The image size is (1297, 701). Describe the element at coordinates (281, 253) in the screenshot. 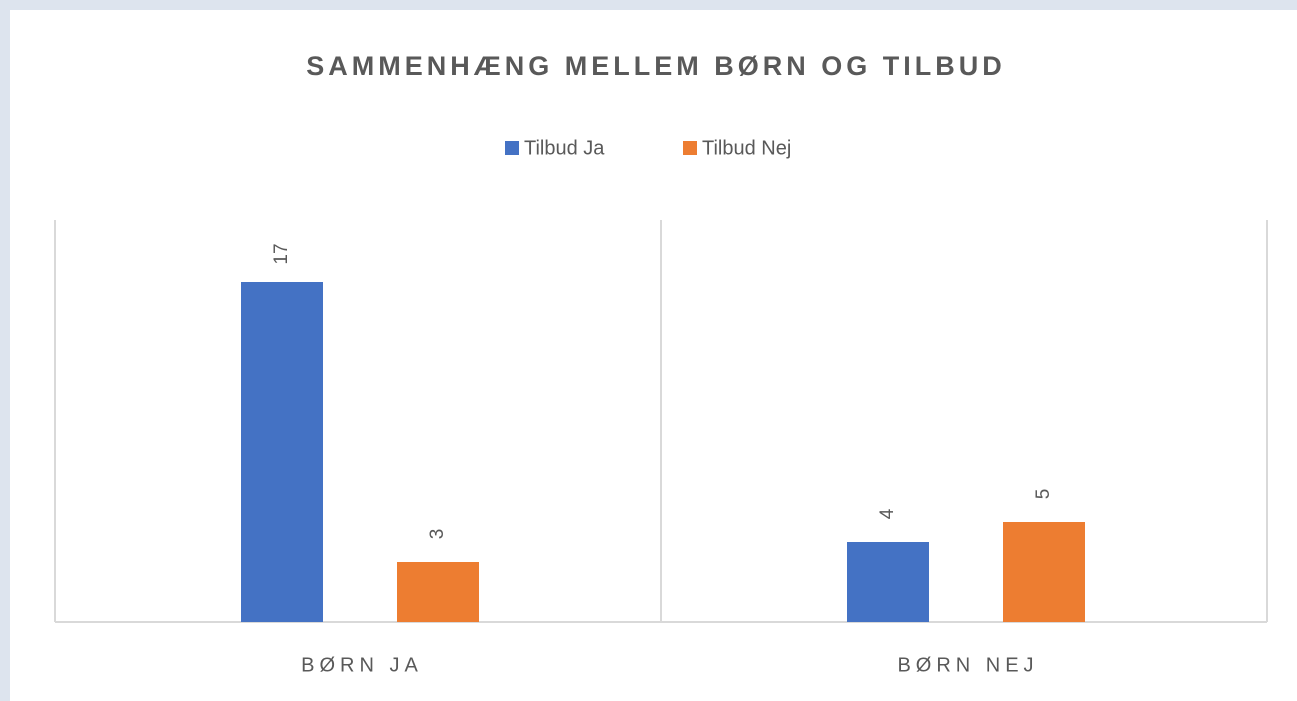

I see `data-label: 17` at that location.